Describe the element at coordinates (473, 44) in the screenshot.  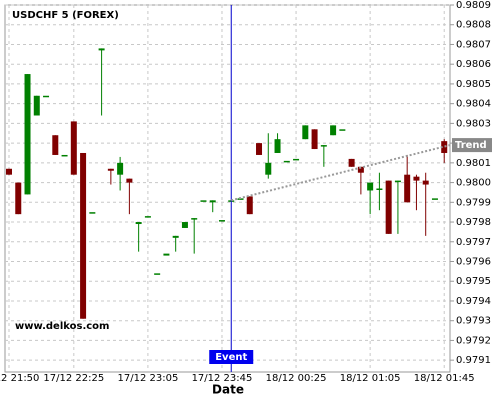
I see `y-tick-label: 0.9807` at that location.